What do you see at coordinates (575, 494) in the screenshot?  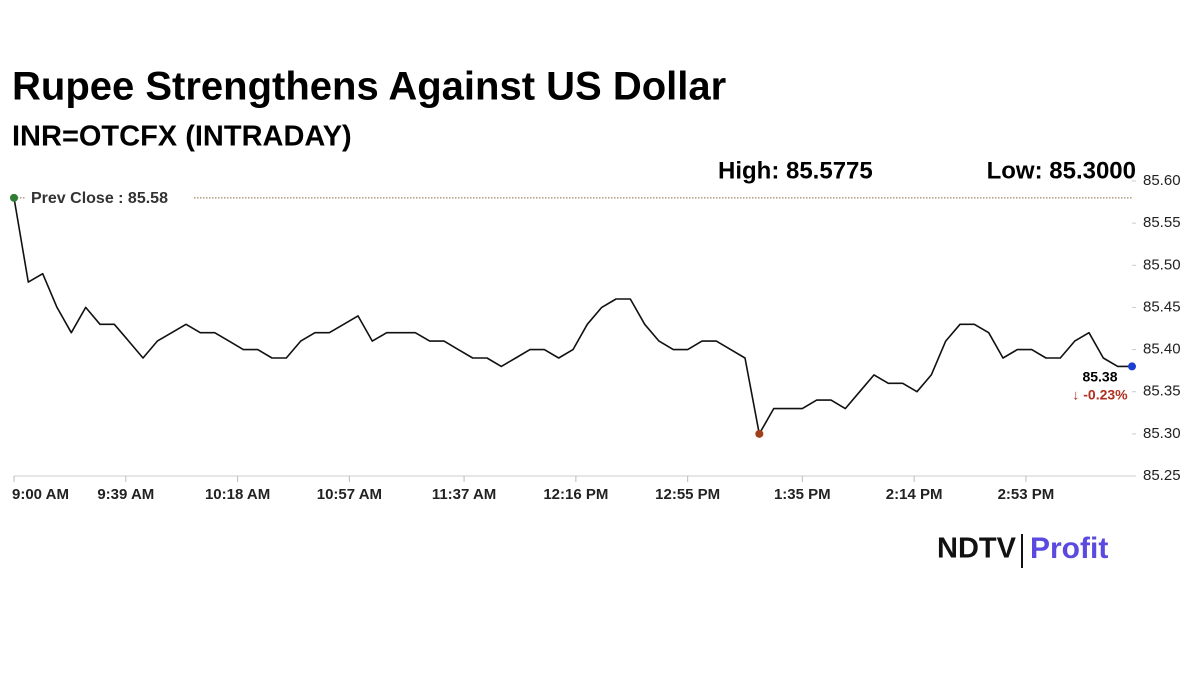 I see `x-tick-label: 12:16 PM` at bounding box center [575, 494].